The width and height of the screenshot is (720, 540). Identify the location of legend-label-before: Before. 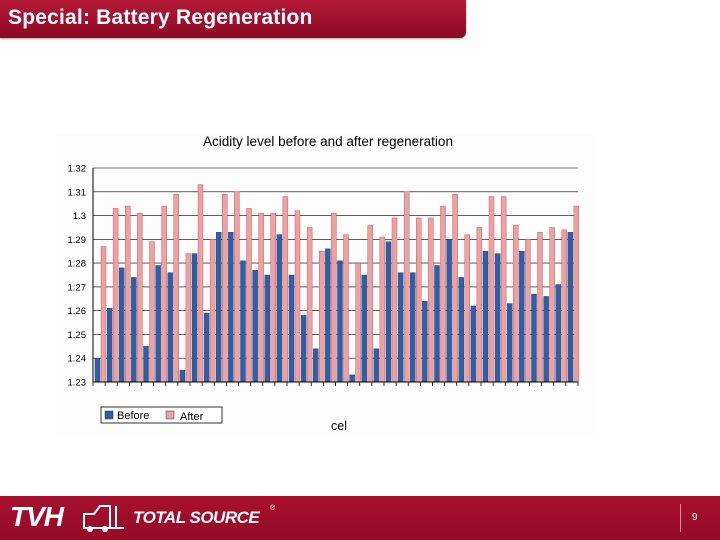
(133, 416).